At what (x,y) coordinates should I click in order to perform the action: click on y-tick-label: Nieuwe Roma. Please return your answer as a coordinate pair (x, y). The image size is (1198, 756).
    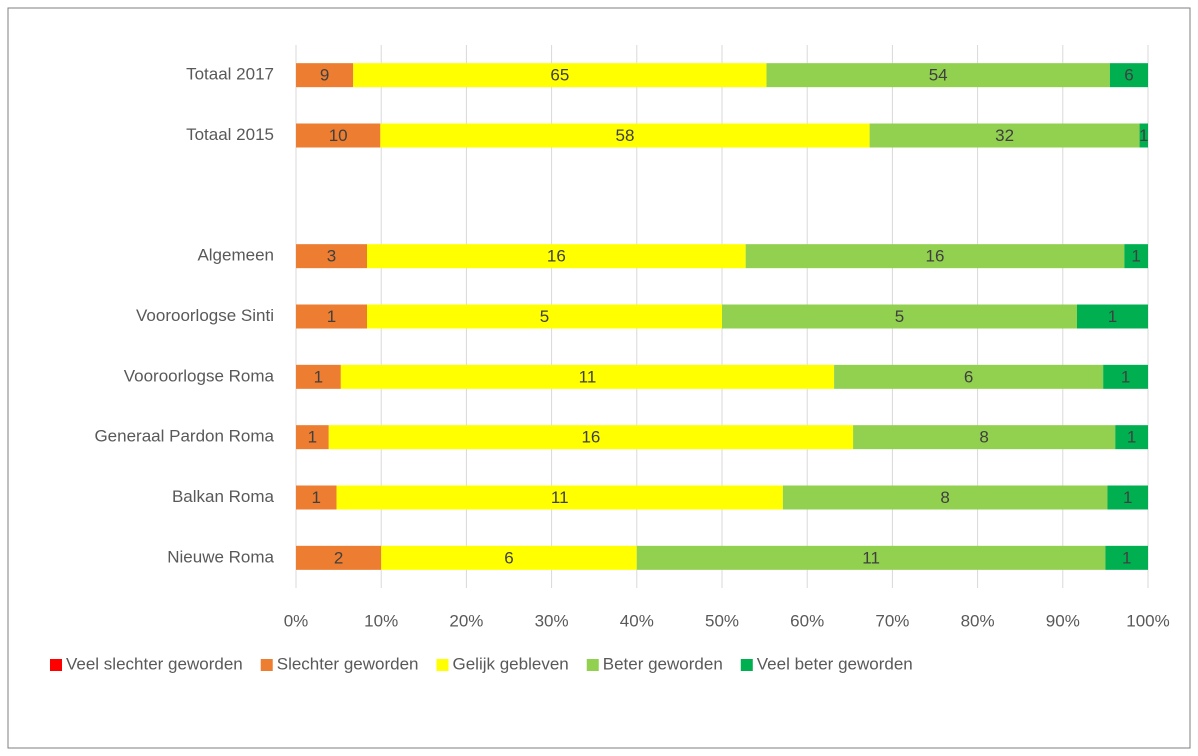
    Looking at the image, I should click on (220, 556).